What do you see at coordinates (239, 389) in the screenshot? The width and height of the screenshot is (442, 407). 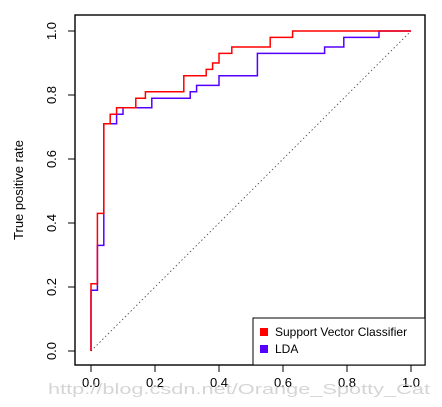 I see `watermark-text: http://blog.csdn.net/Orange_Spotty_Cat` at bounding box center [239, 389].